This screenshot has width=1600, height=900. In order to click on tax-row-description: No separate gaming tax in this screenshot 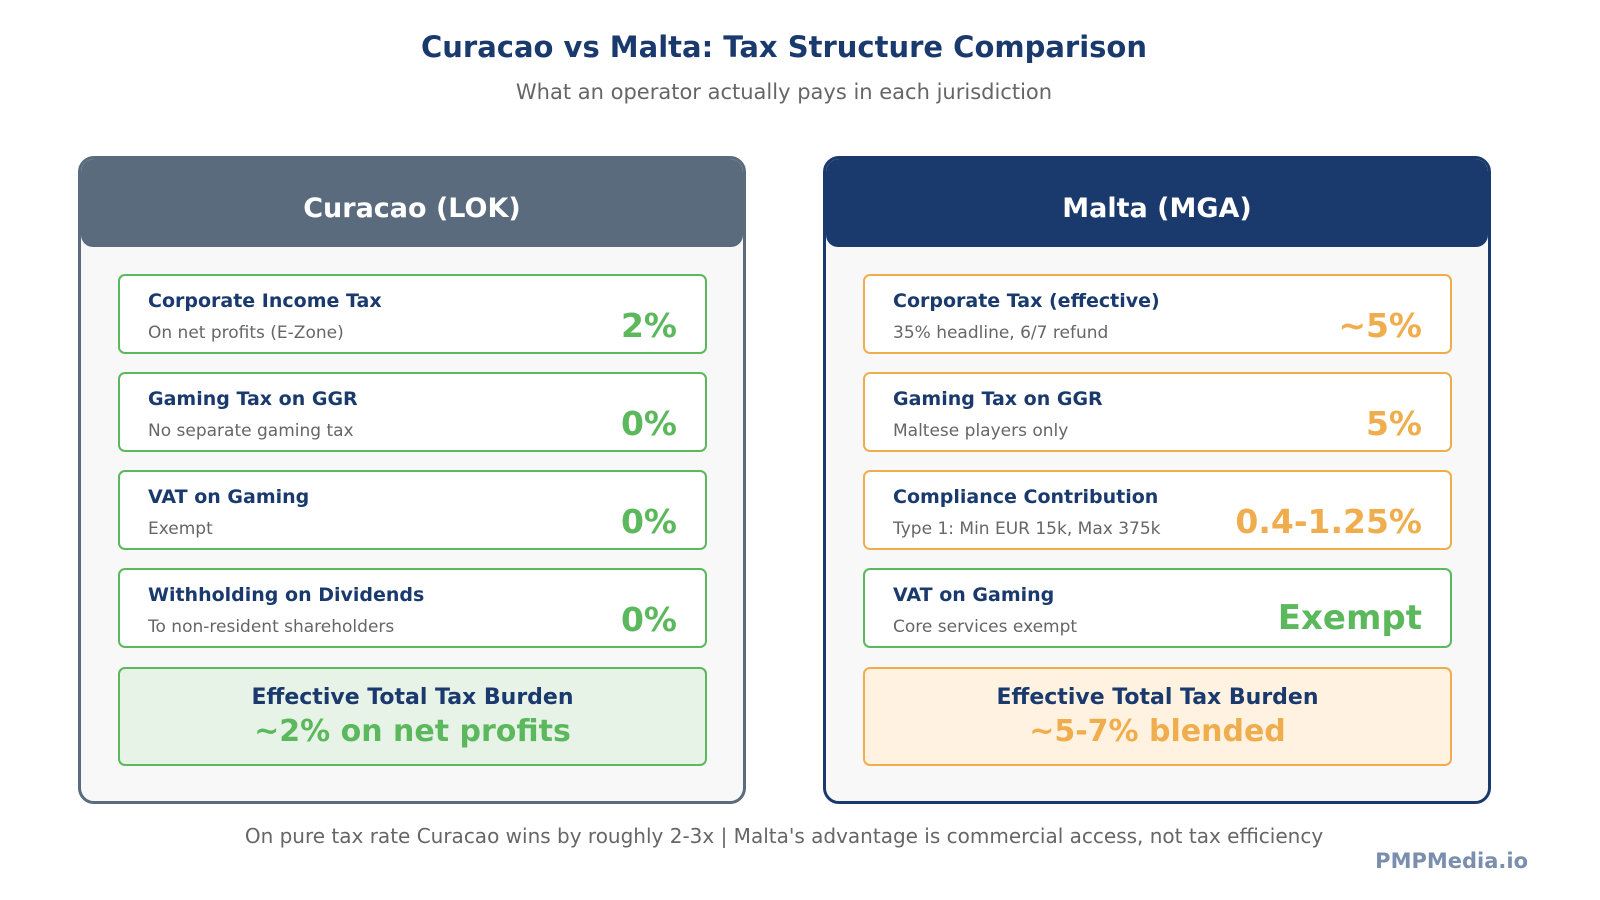, I will do `click(251, 431)`.